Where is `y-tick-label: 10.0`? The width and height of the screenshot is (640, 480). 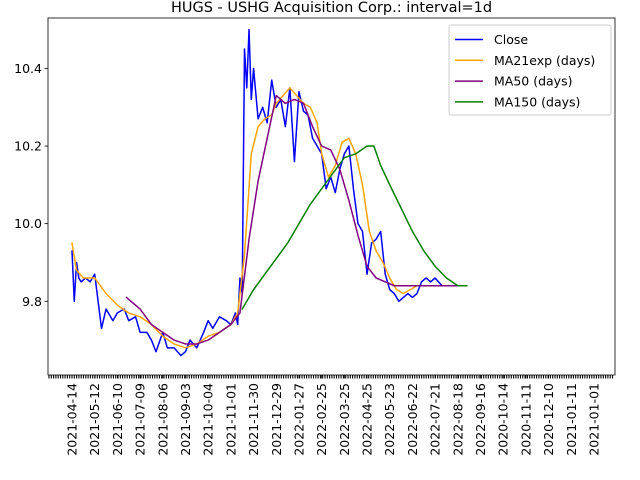 y-tick-label: 10.0 is located at coordinates (28, 223).